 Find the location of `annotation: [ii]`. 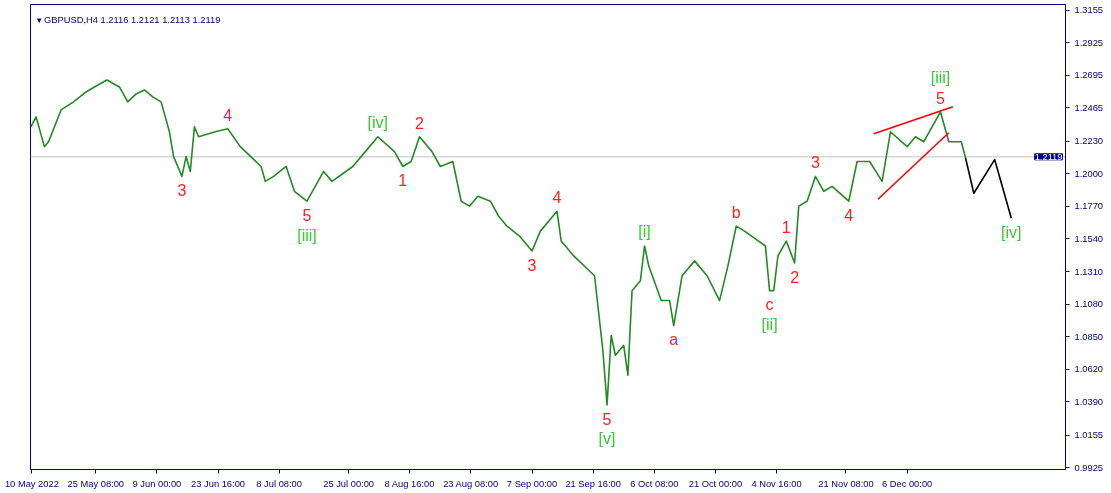

annotation: [ii] is located at coordinates (769, 325).